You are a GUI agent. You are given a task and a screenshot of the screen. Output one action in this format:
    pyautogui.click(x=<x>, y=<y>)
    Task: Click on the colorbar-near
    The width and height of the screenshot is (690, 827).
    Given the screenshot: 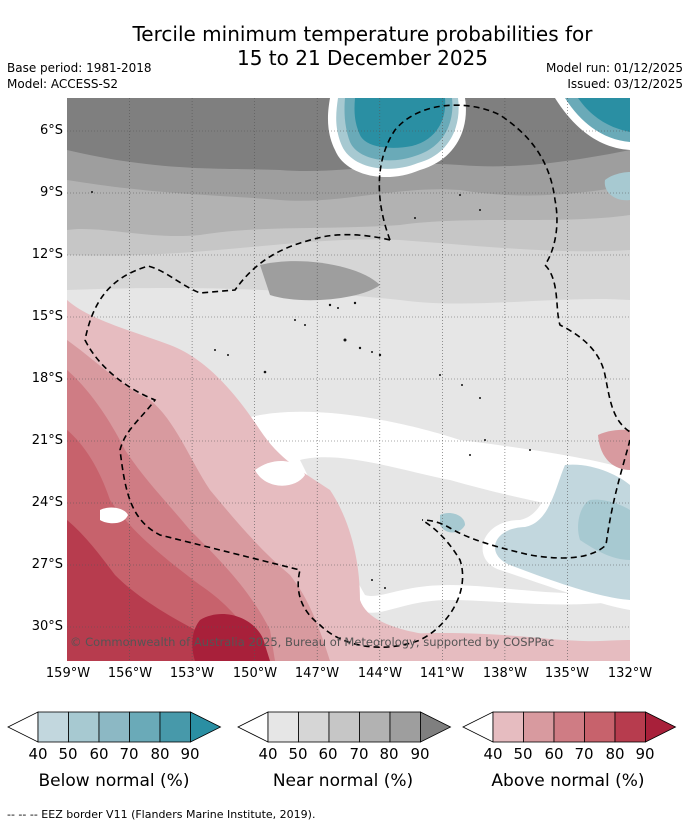 What is the action you would take?
    pyautogui.click(x=344, y=727)
    